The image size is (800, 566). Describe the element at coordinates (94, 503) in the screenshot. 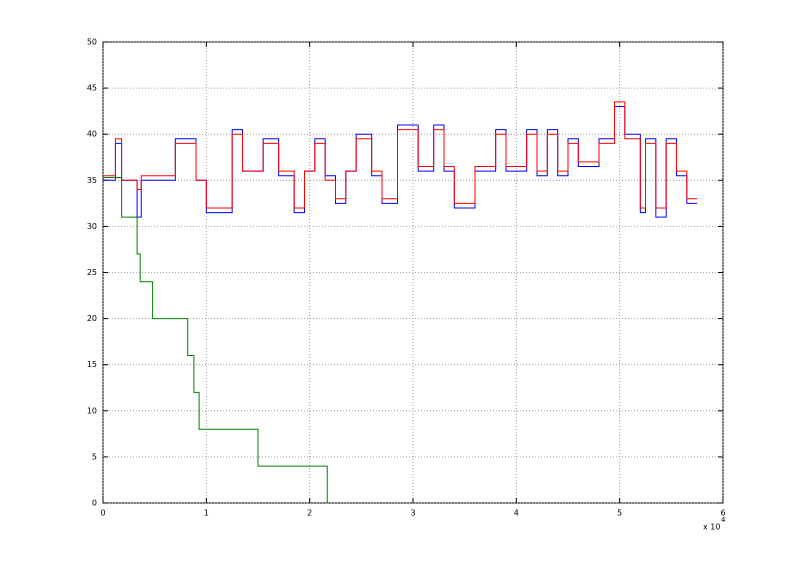

I see `y-tick-label: 0` at that location.